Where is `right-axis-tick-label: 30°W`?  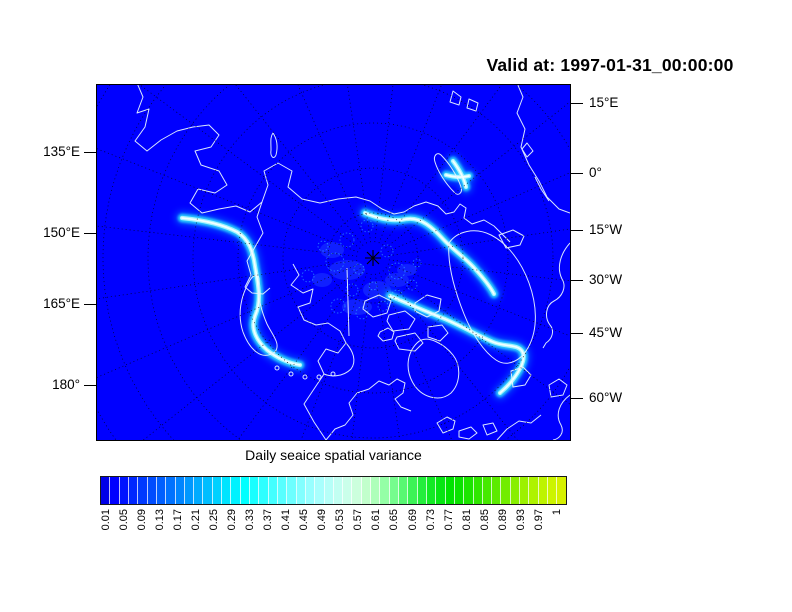 right-axis-tick-label: 30°W is located at coordinates (606, 279).